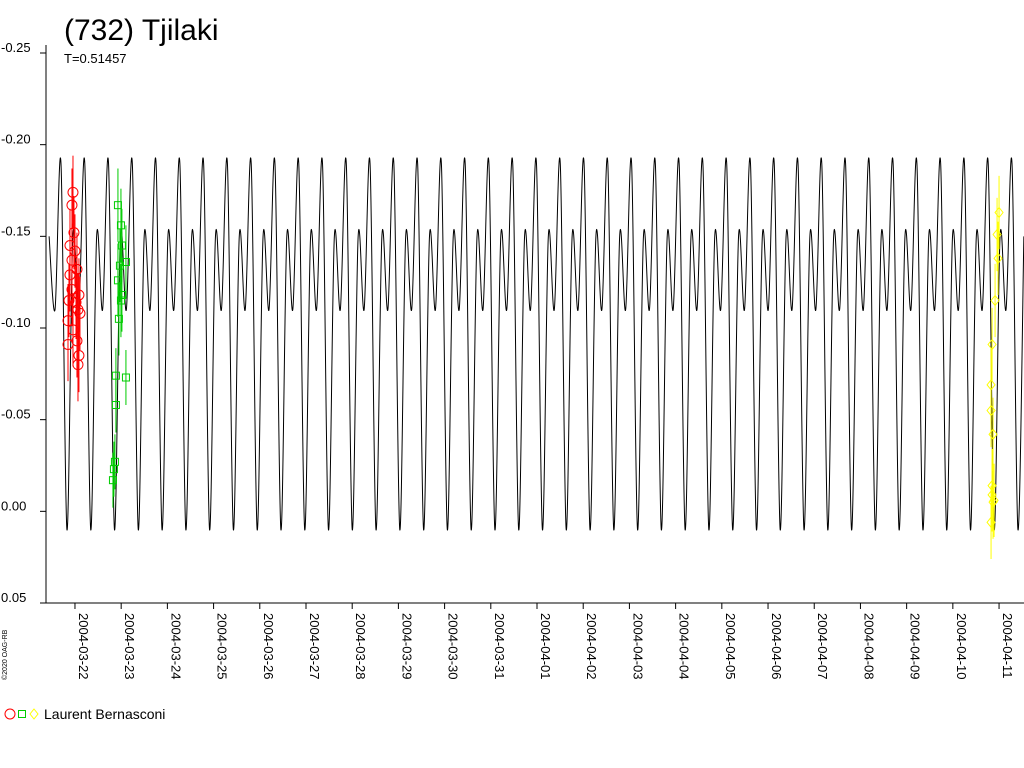 This screenshot has height=768, width=1024. Describe the element at coordinates (360, 646) in the screenshot. I see `x-tick-label: 2004-03-28` at that location.